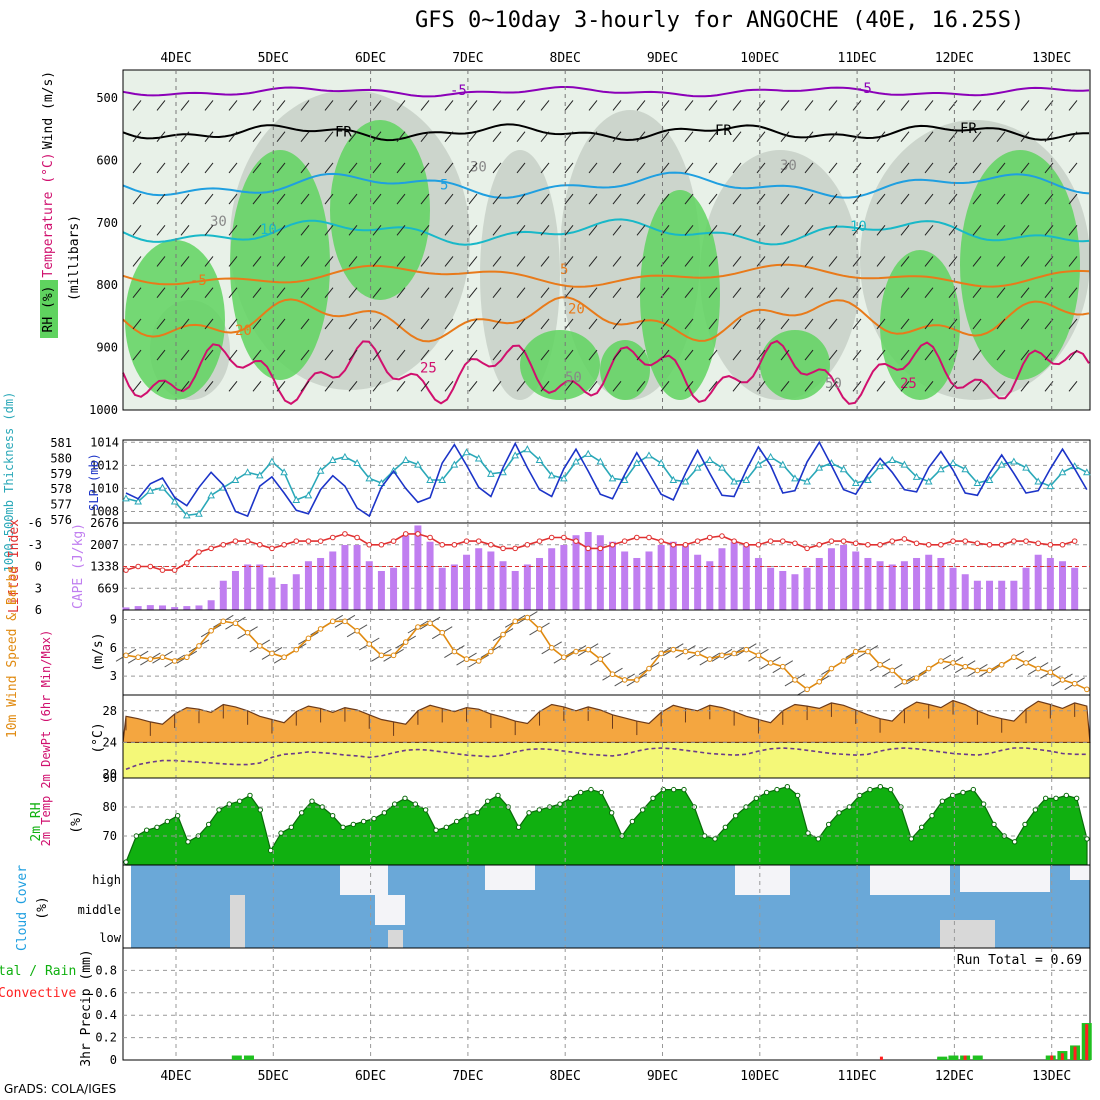 The image size is (1100, 1100). Describe the element at coordinates (510, 877) in the screenshot. I see `cloud-fraction-block` at that location.